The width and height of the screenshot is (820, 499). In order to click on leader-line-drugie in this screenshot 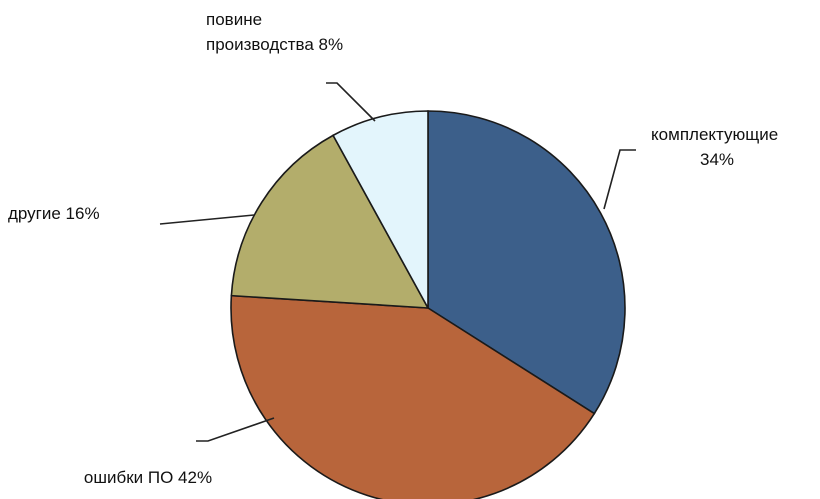, I will do `click(207, 219)`.